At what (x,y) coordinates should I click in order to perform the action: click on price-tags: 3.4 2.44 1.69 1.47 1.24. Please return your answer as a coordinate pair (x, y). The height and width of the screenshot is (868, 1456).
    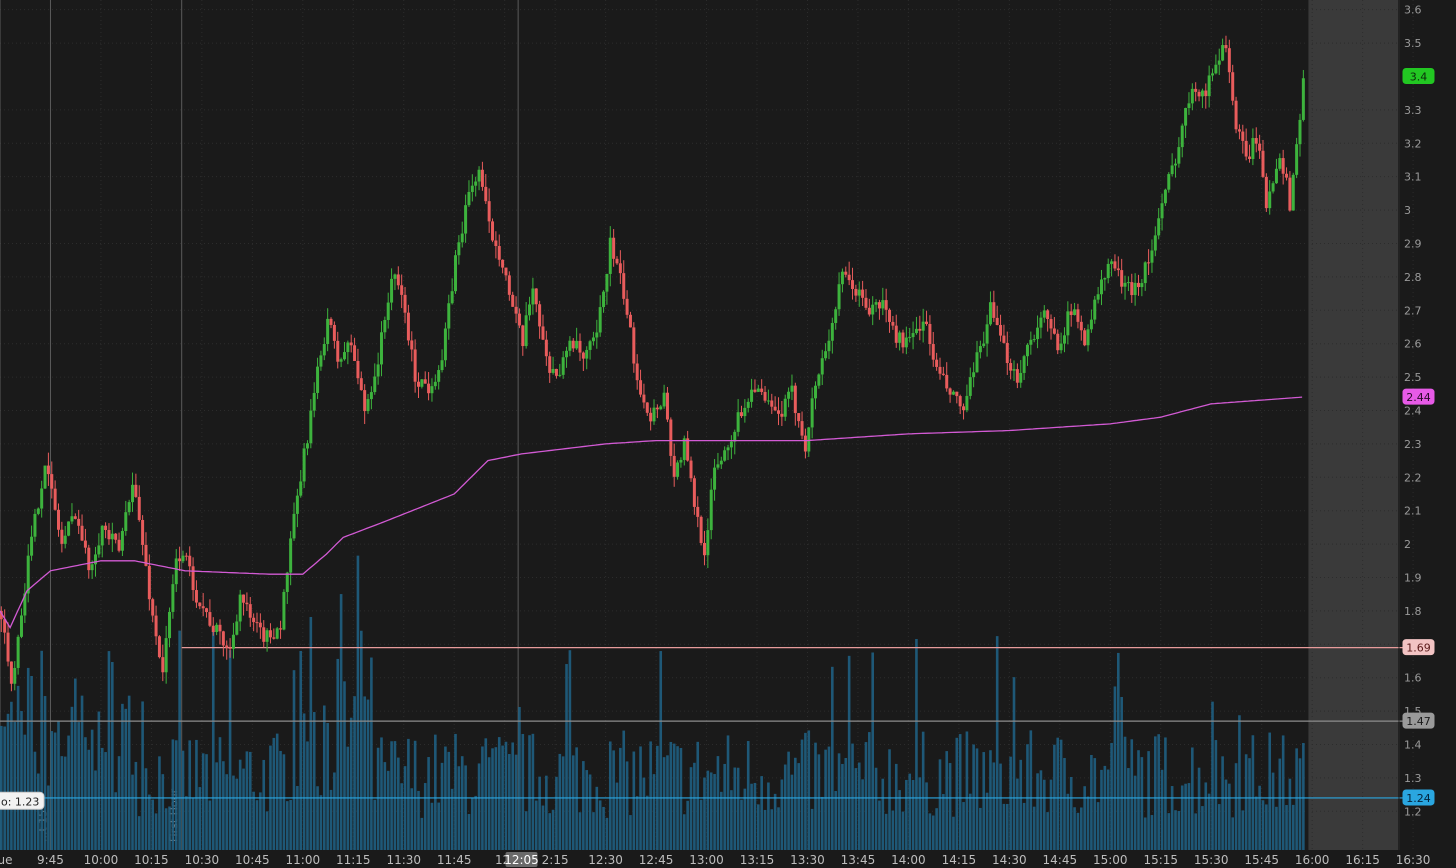
    Looking at the image, I should click on (1418, 436).